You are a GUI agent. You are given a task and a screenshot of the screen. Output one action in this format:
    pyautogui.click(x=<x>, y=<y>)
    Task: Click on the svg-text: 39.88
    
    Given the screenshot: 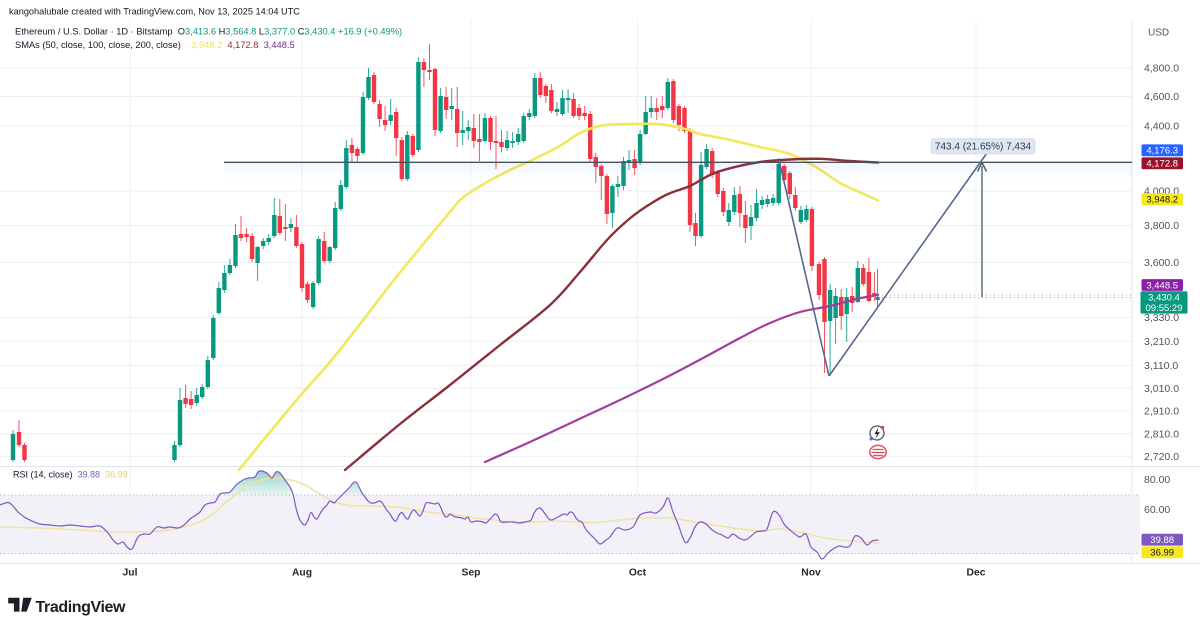 What is the action you would take?
    pyautogui.click(x=1162, y=540)
    